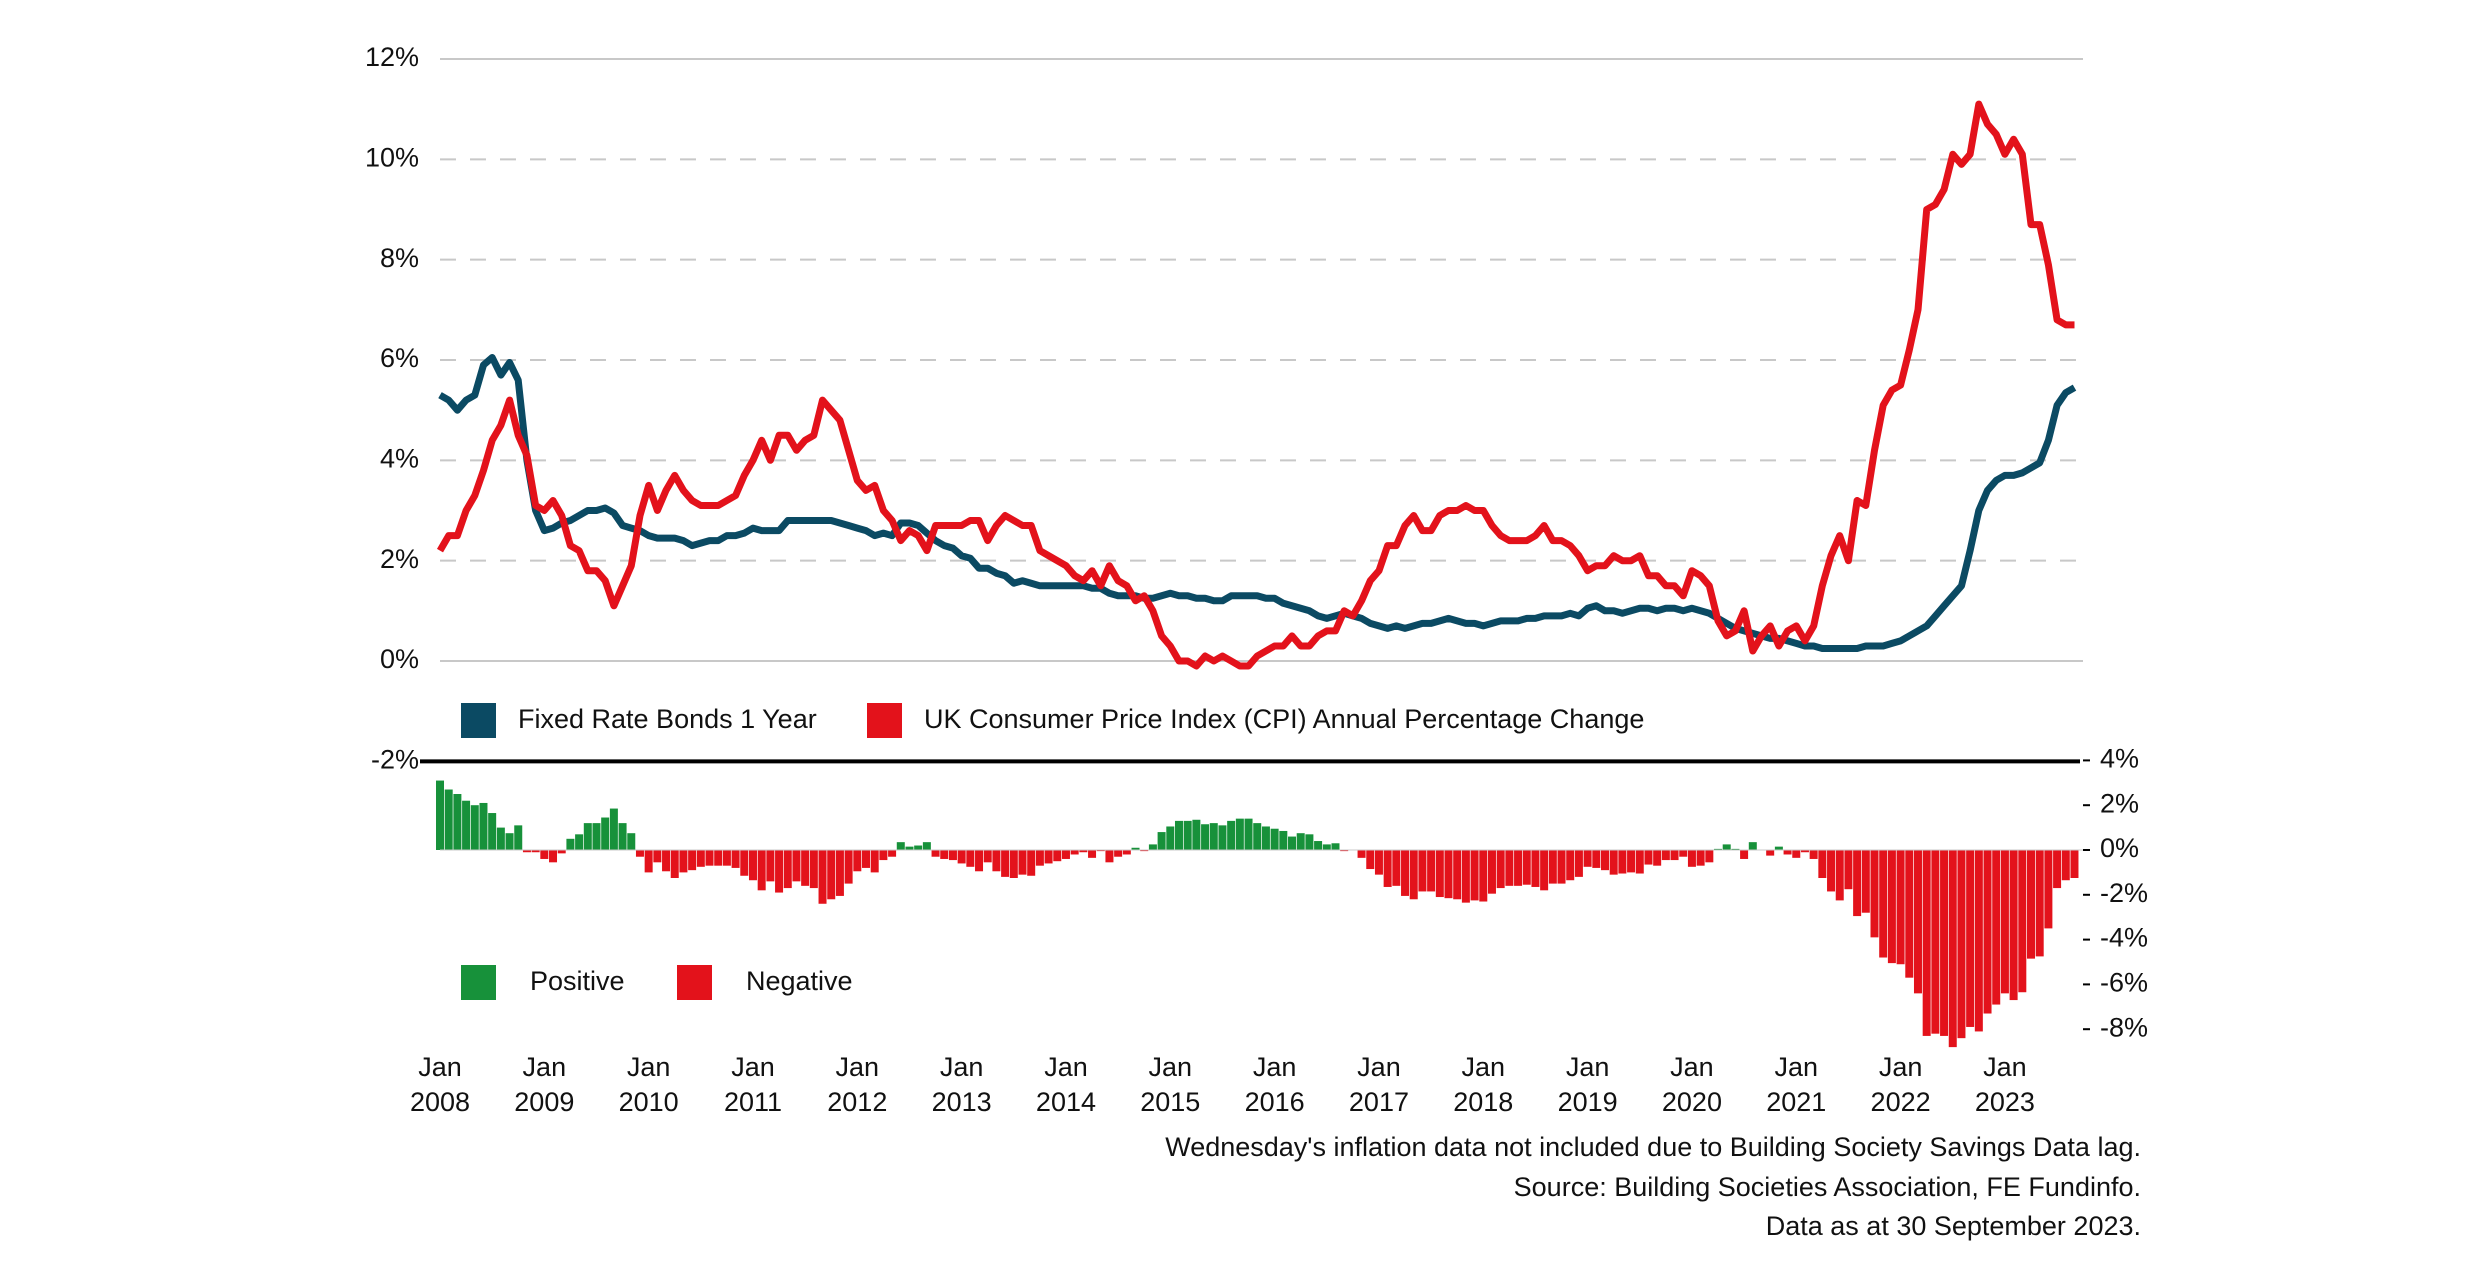 This screenshot has width=2480, height=1276. Describe the element at coordinates (1170, 1102) in the screenshot. I see `x-tick-year: 2015` at that location.